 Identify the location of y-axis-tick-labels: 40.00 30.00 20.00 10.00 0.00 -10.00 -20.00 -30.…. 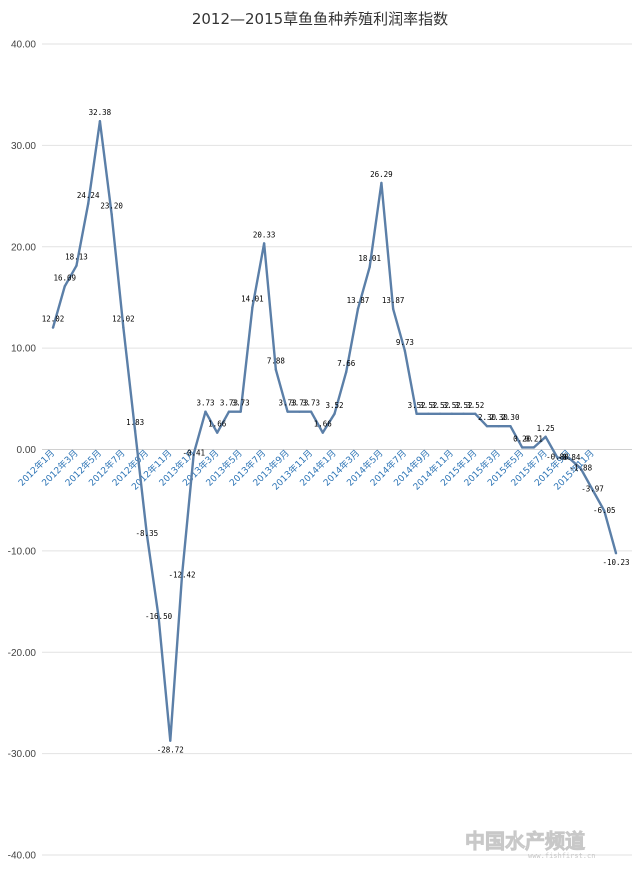
(22, 451).